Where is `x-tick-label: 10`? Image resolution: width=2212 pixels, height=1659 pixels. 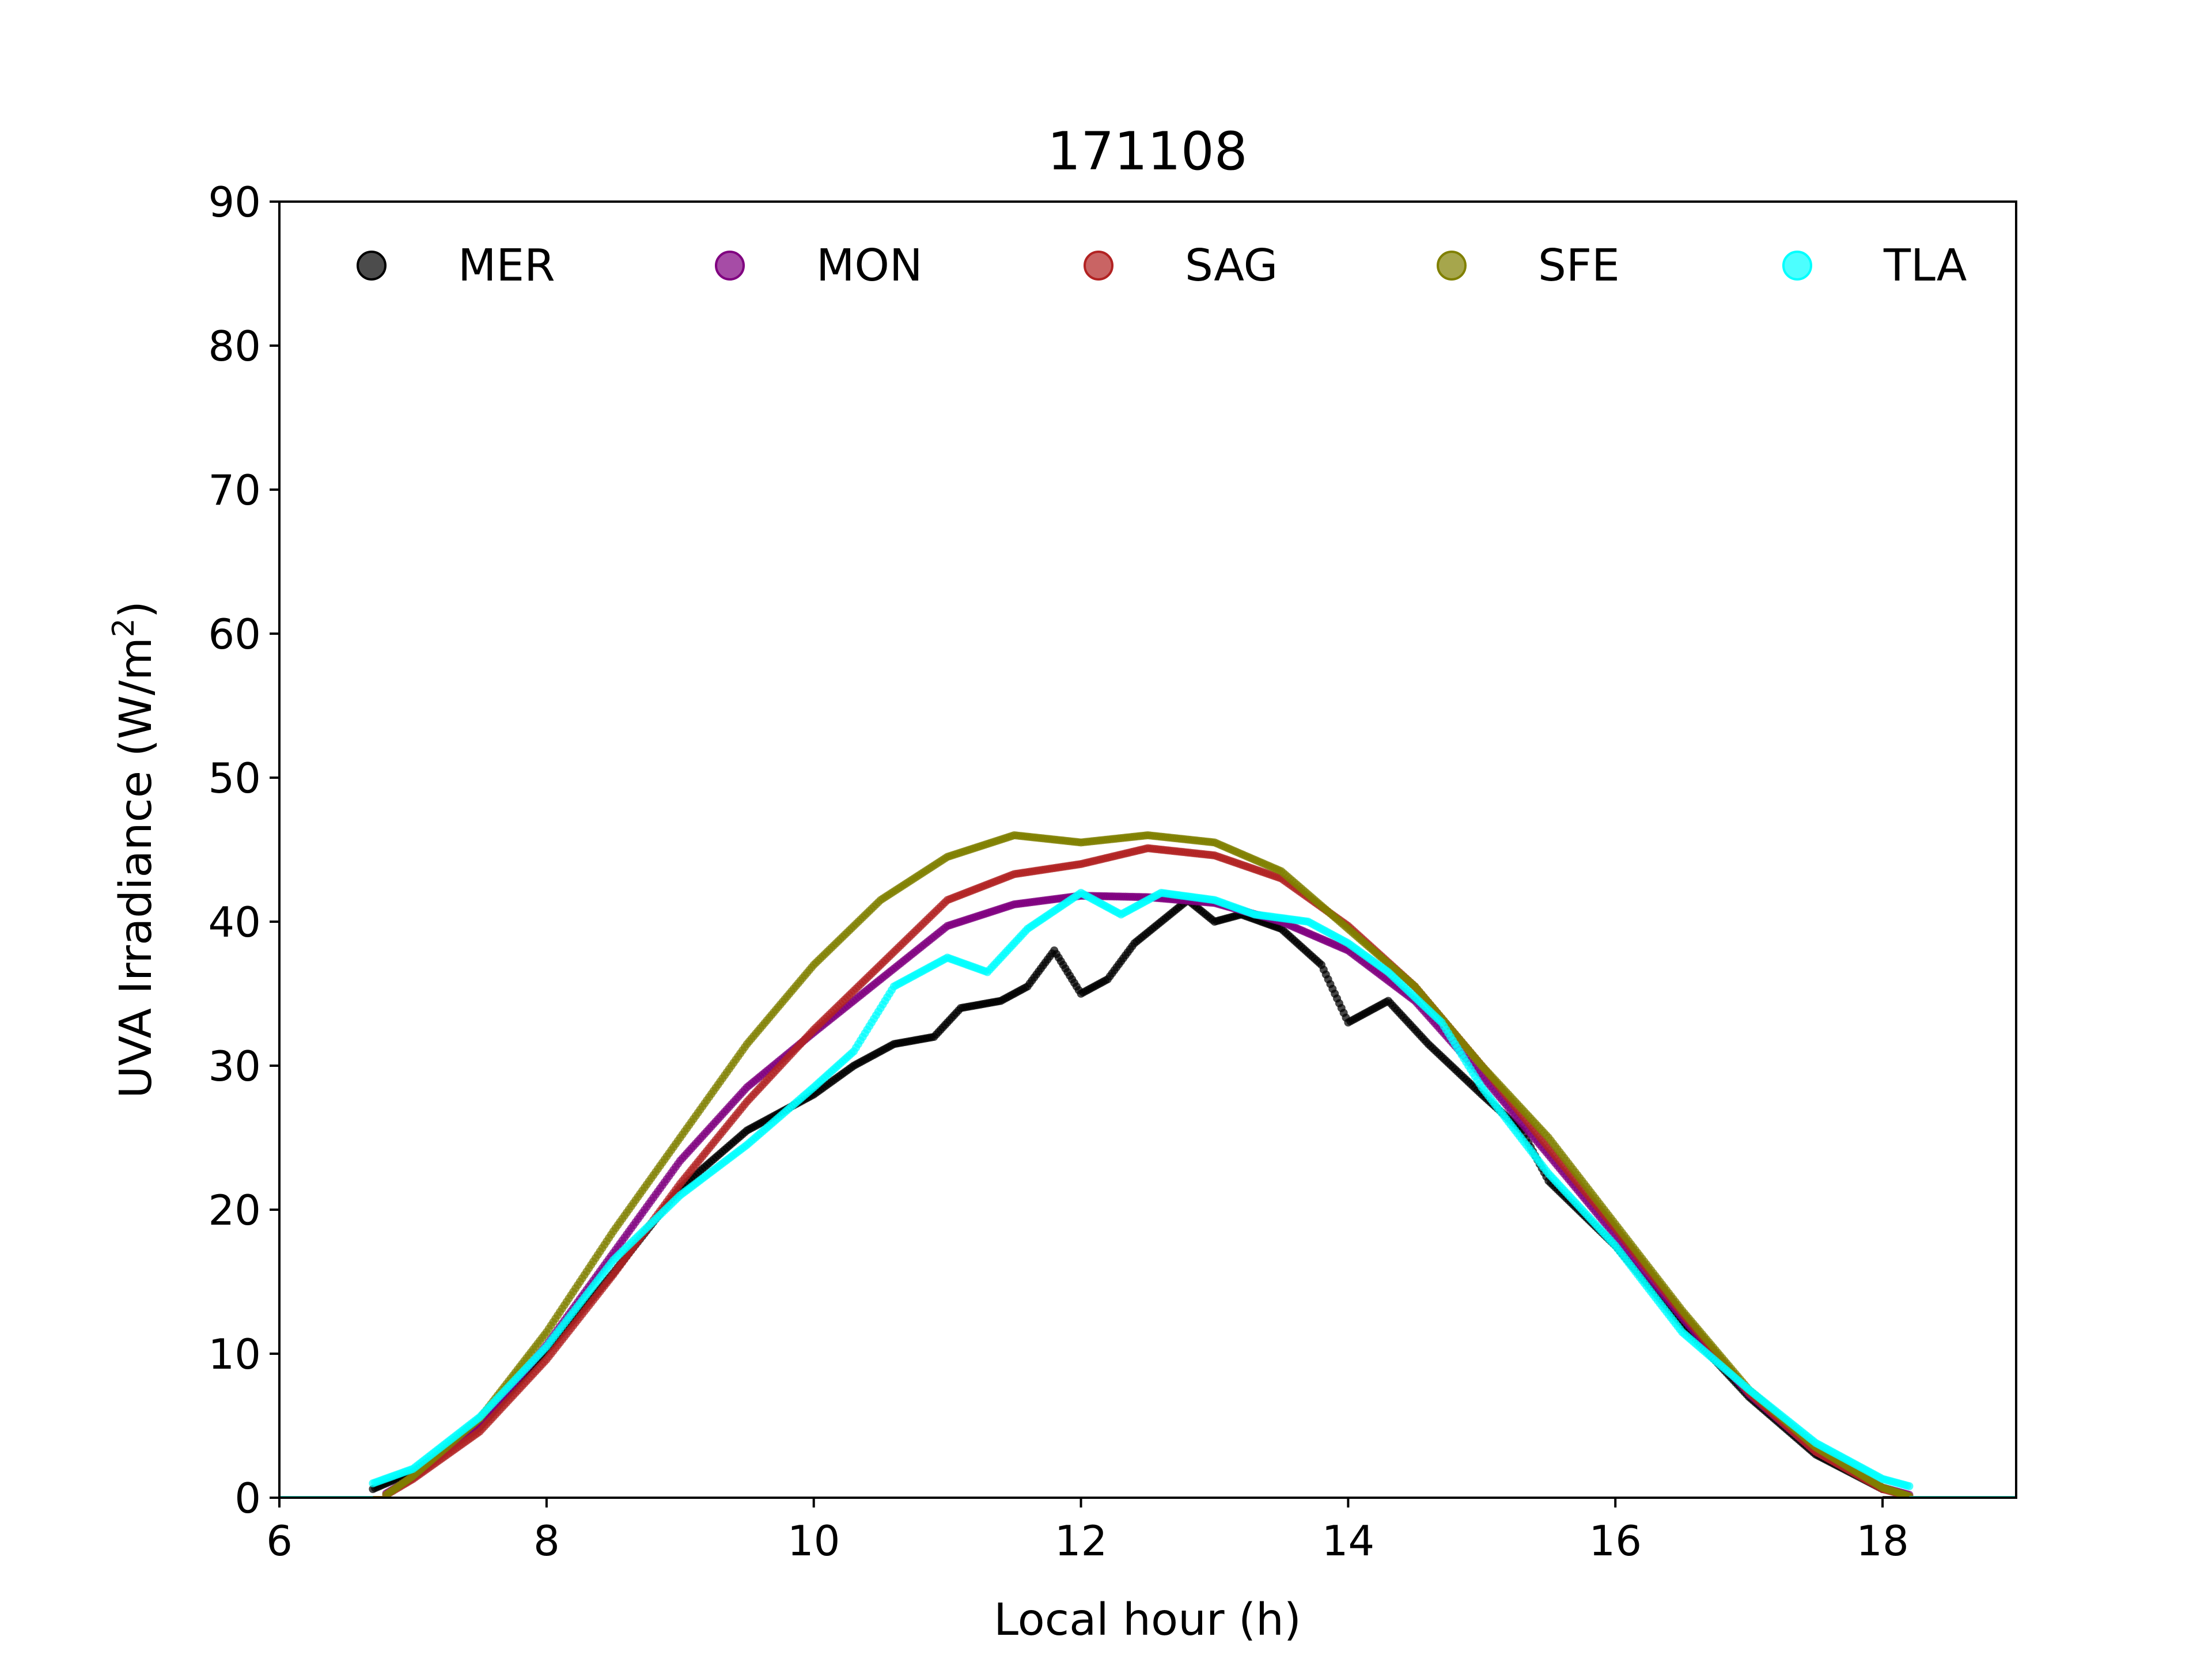
x-tick-label: 10 is located at coordinates (813, 1541).